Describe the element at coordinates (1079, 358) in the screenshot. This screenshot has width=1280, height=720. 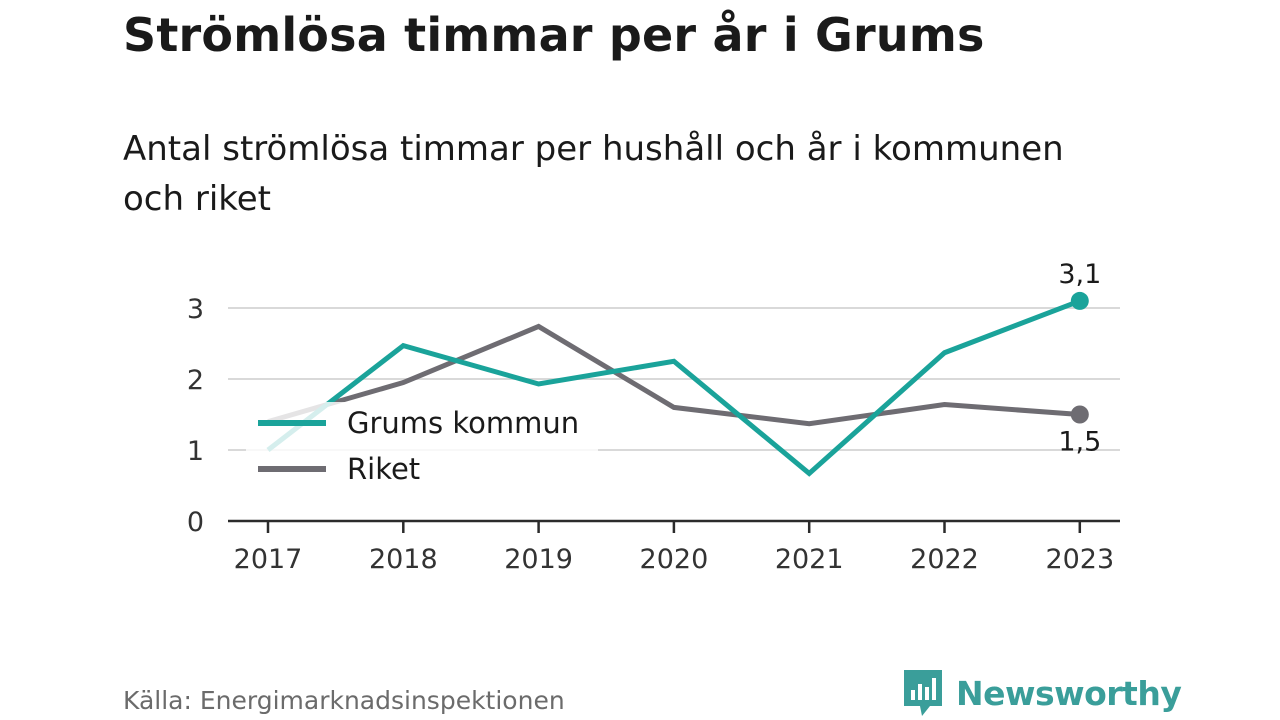
I see `end-markers: 3,1 1,5` at that location.